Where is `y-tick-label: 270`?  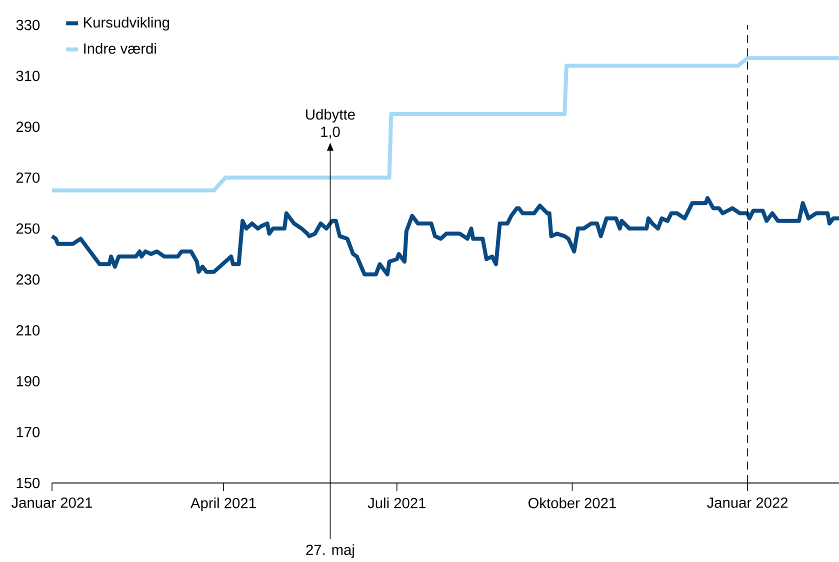
y-tick-label: 270 is located at coordinates (28, 177).